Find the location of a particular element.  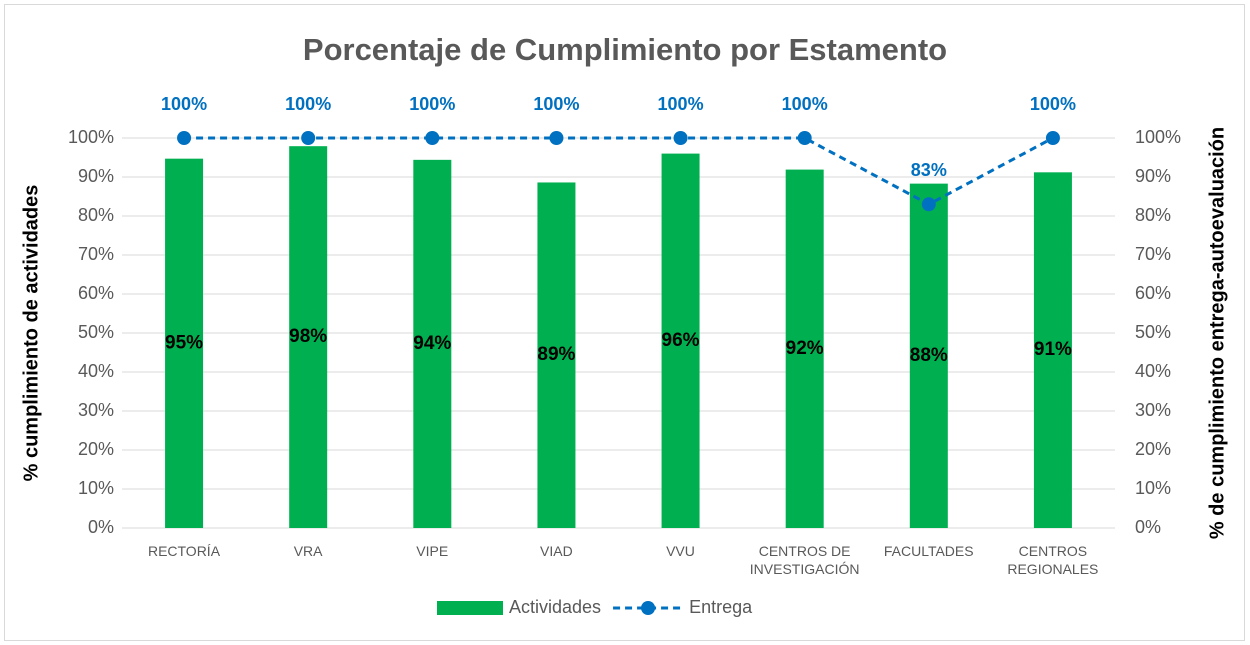

bar-value-label: 88% is located at coordinates (929, 355).